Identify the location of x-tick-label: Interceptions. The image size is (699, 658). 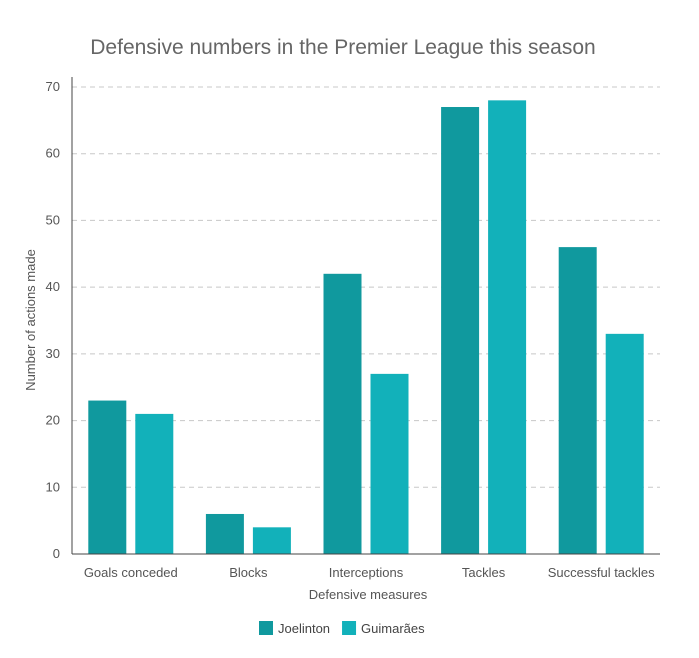
(366, 572).